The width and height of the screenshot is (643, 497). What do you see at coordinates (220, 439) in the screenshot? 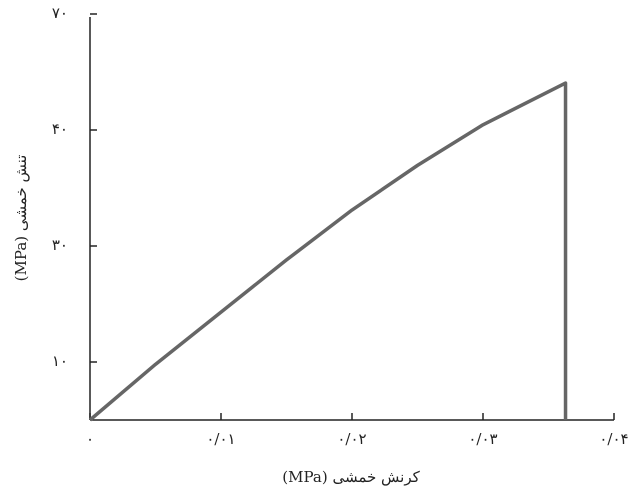
I see `x-tick-label: ٠/٠١` at bounding box center [220, 439].